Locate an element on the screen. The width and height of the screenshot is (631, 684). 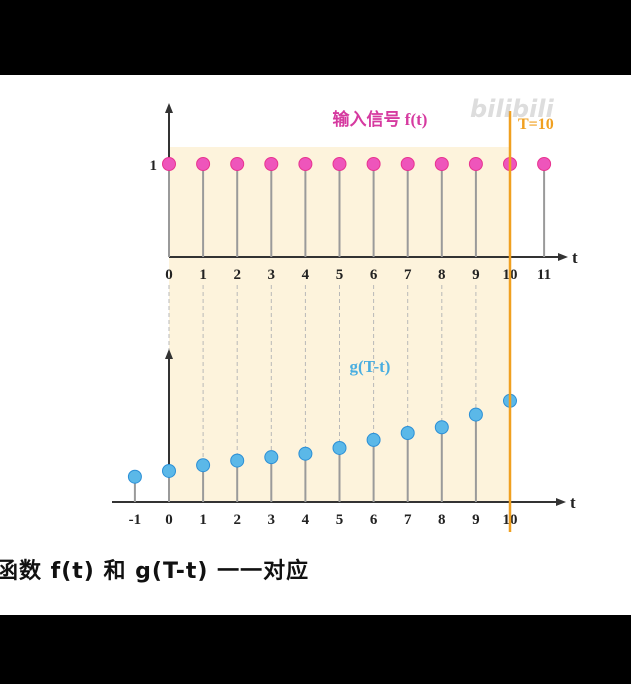
bottom-y-arrow is located at coordinates (169, 354).